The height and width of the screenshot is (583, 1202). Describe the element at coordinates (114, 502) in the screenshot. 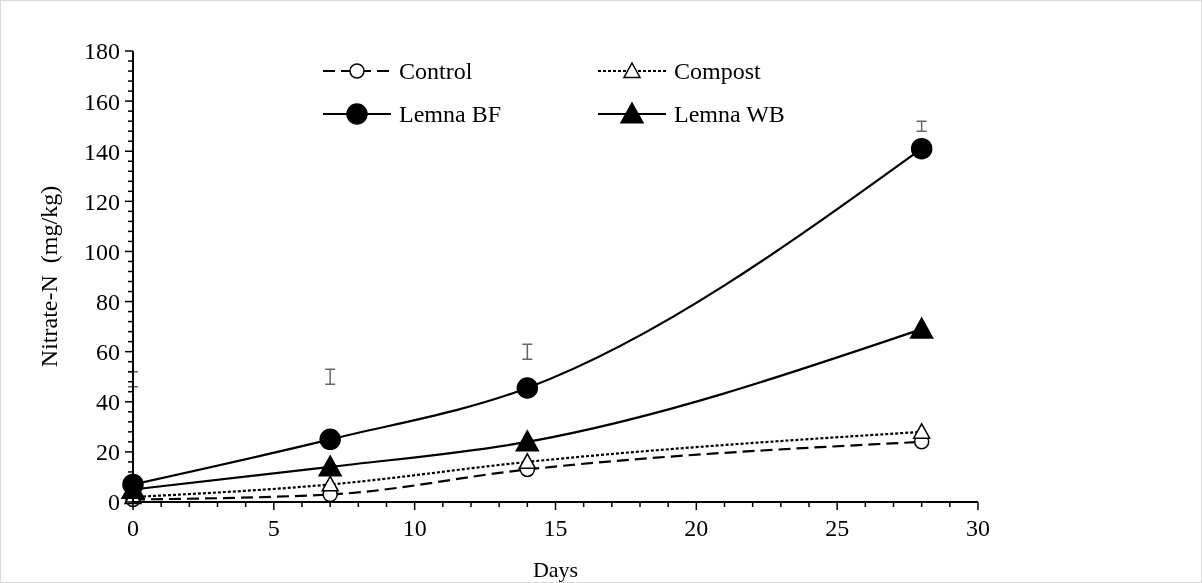

I see `y-tick-label: 0` at that location.